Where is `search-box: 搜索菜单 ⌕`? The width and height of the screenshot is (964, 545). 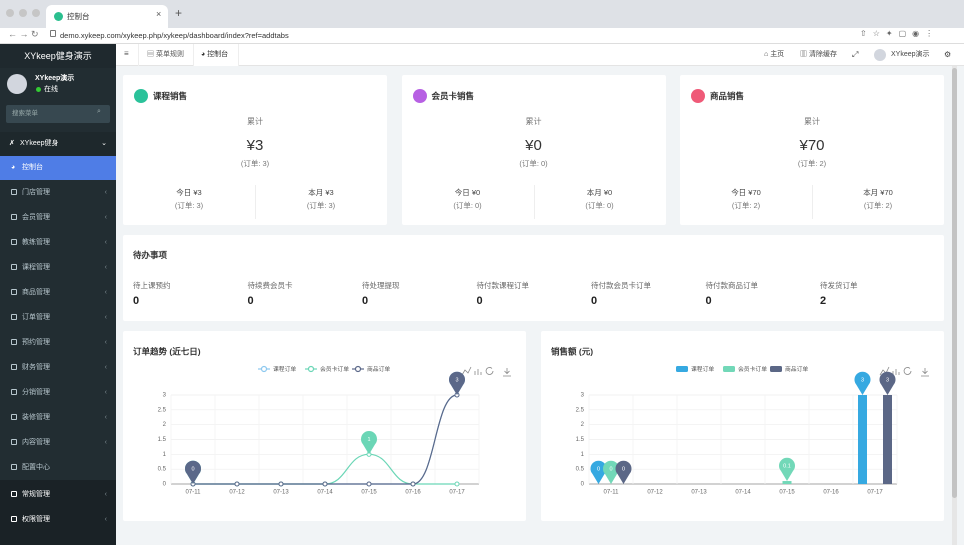
search-box: 搜索菜单 ⌕ is located at coordinates (58, 114).